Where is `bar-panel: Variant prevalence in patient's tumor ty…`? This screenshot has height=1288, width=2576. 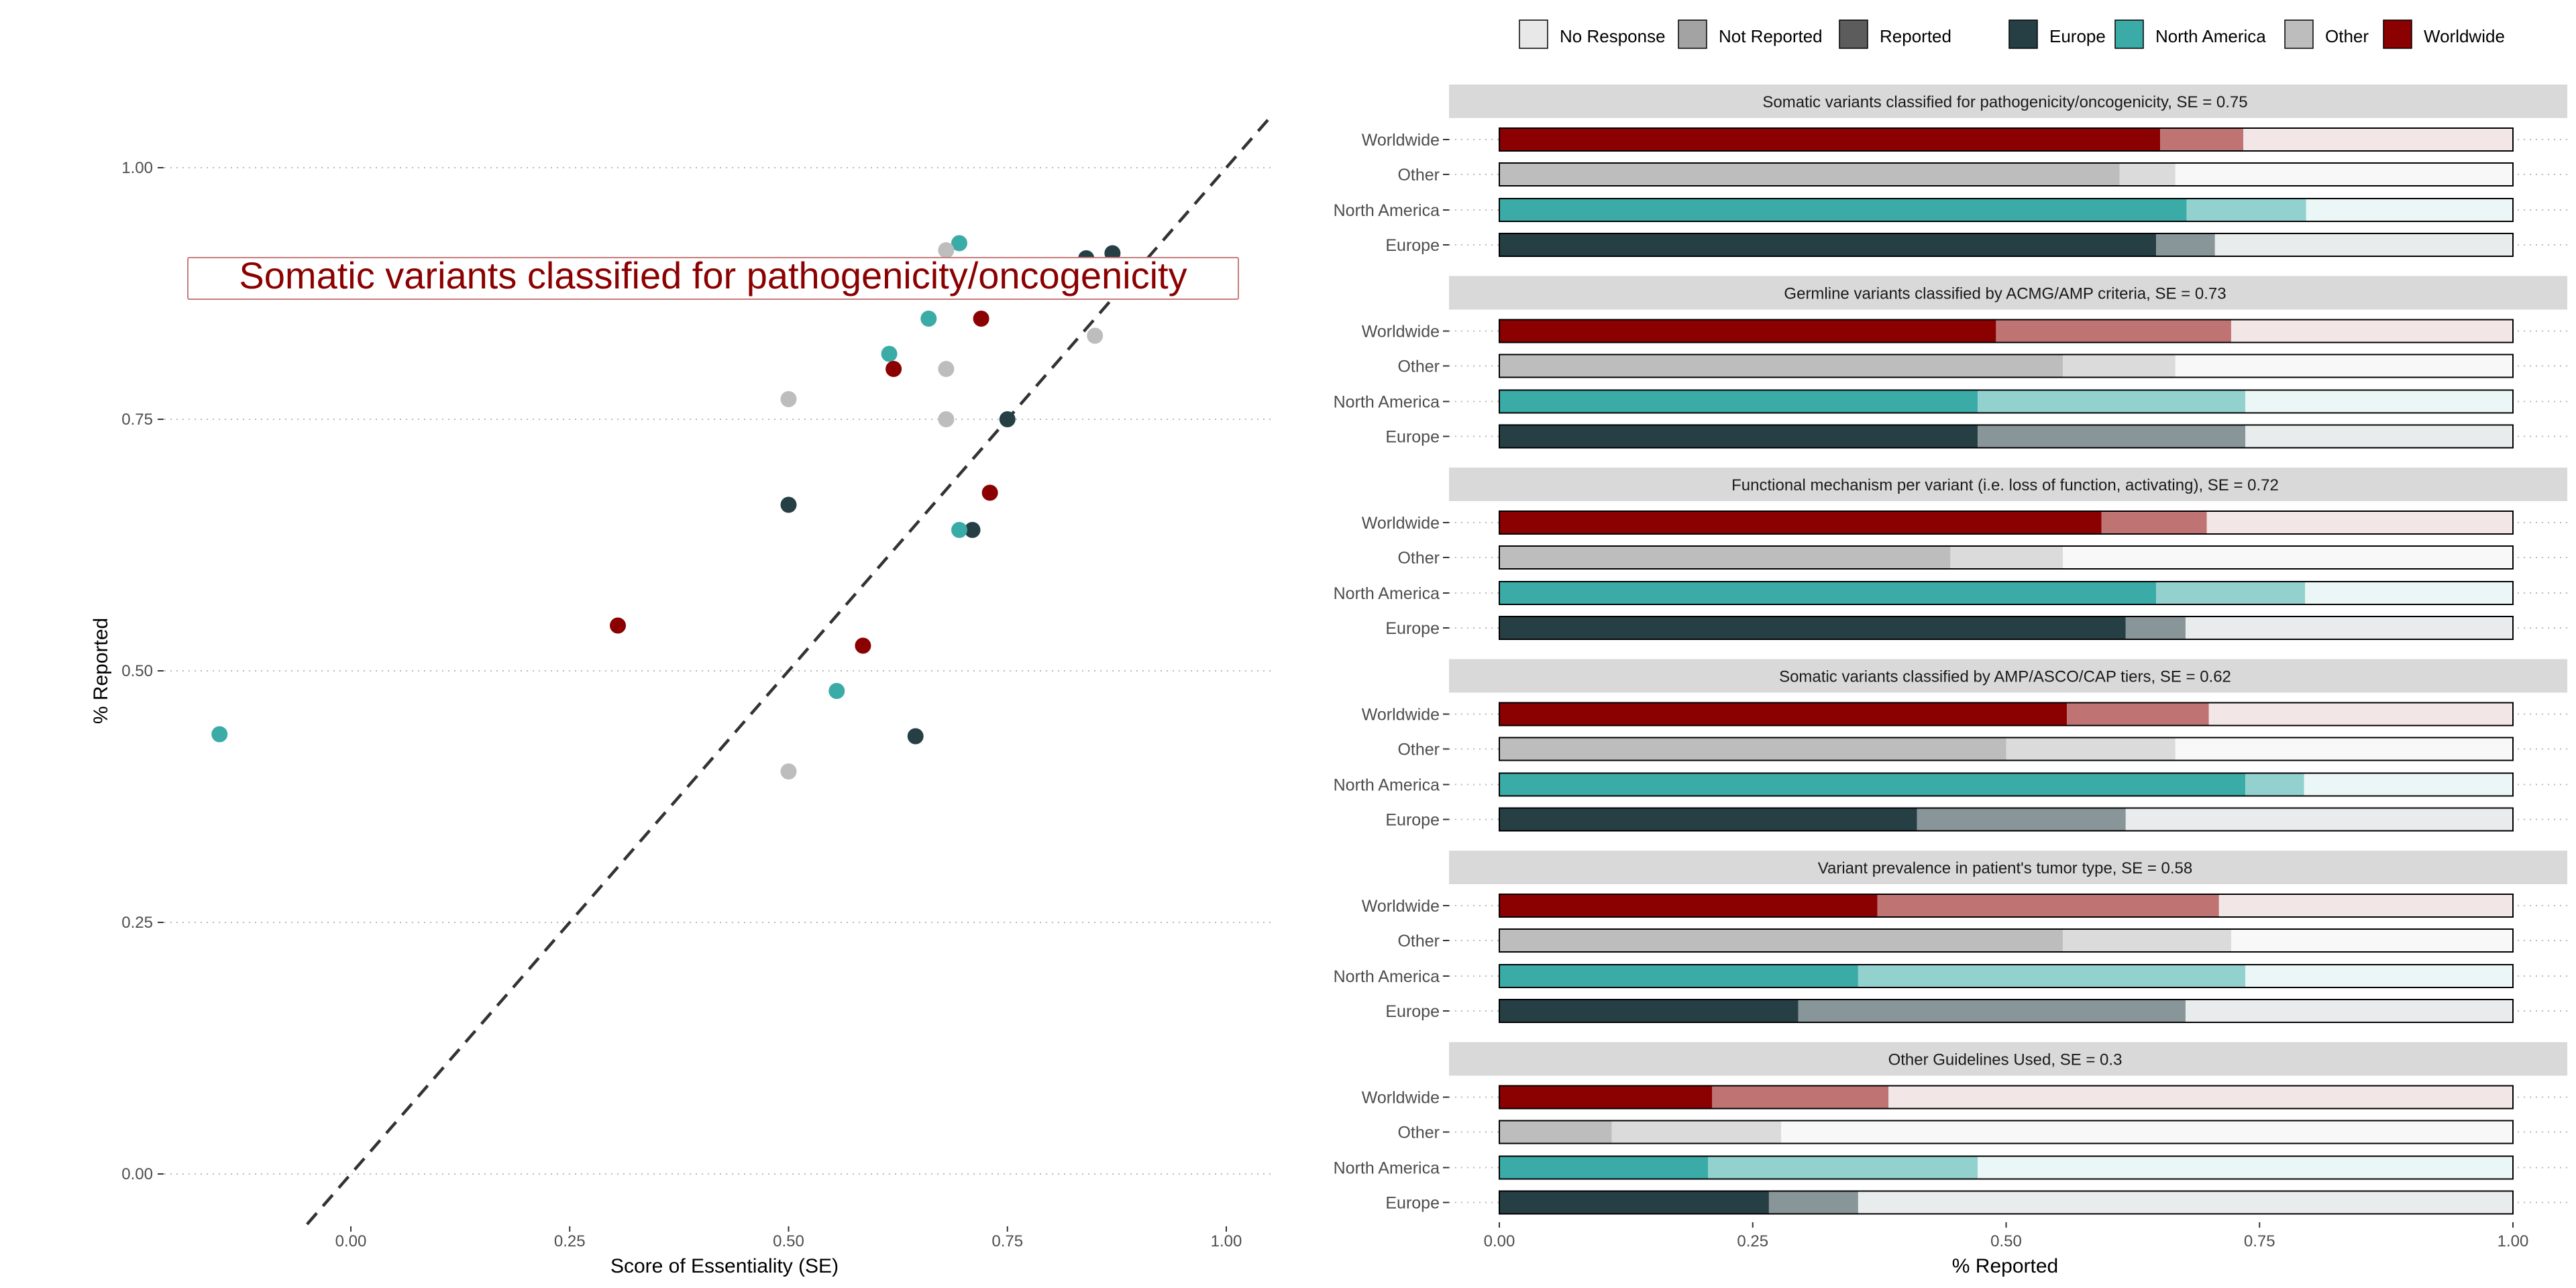 bar-panel: Variant prevalence in patient's tumor ty… is located at coordinates (1950, 937).